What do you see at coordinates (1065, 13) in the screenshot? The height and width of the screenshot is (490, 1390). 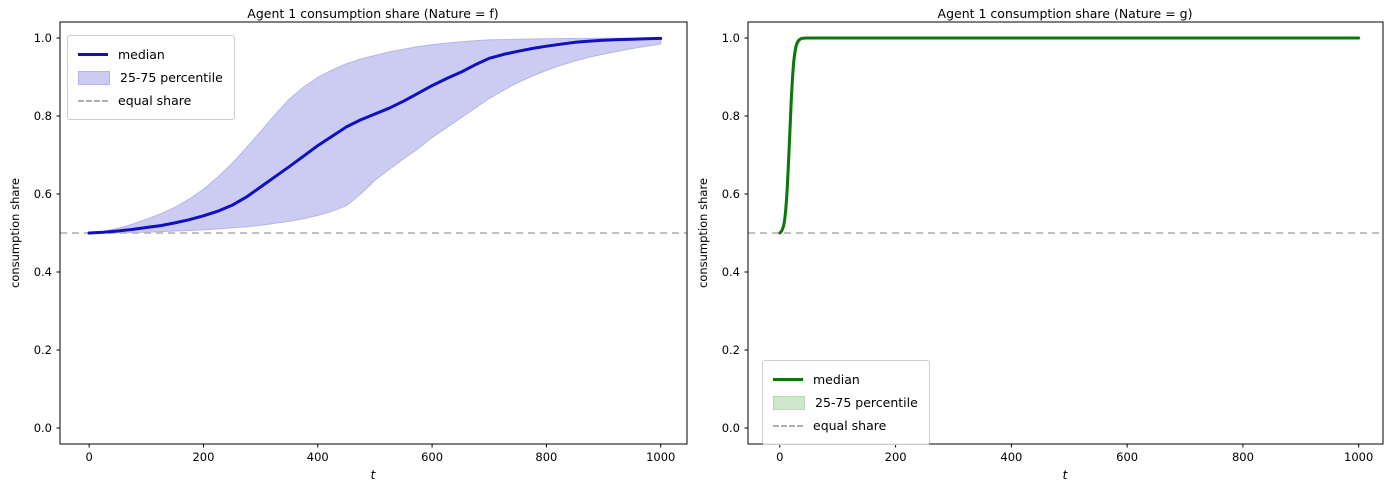 I see `chart-title-nature-g: Agent 1 consumption share (Nature = g)` at bounding box center [1065, 13].